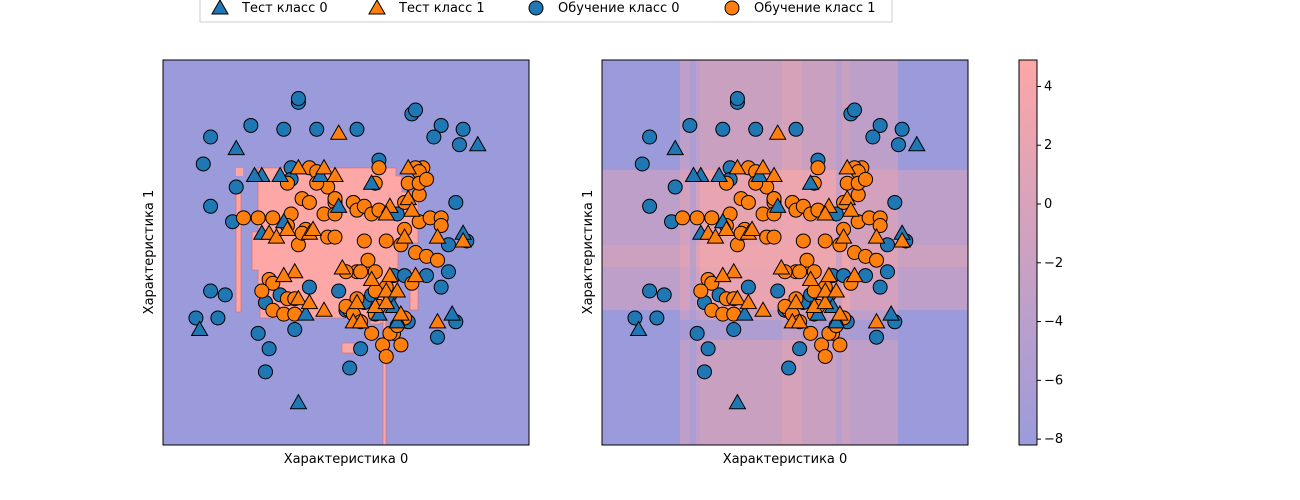  What do you see at coordinates (536, 8) in the screenshot?
I see `legend-marker` at bounding box center [536, 8].